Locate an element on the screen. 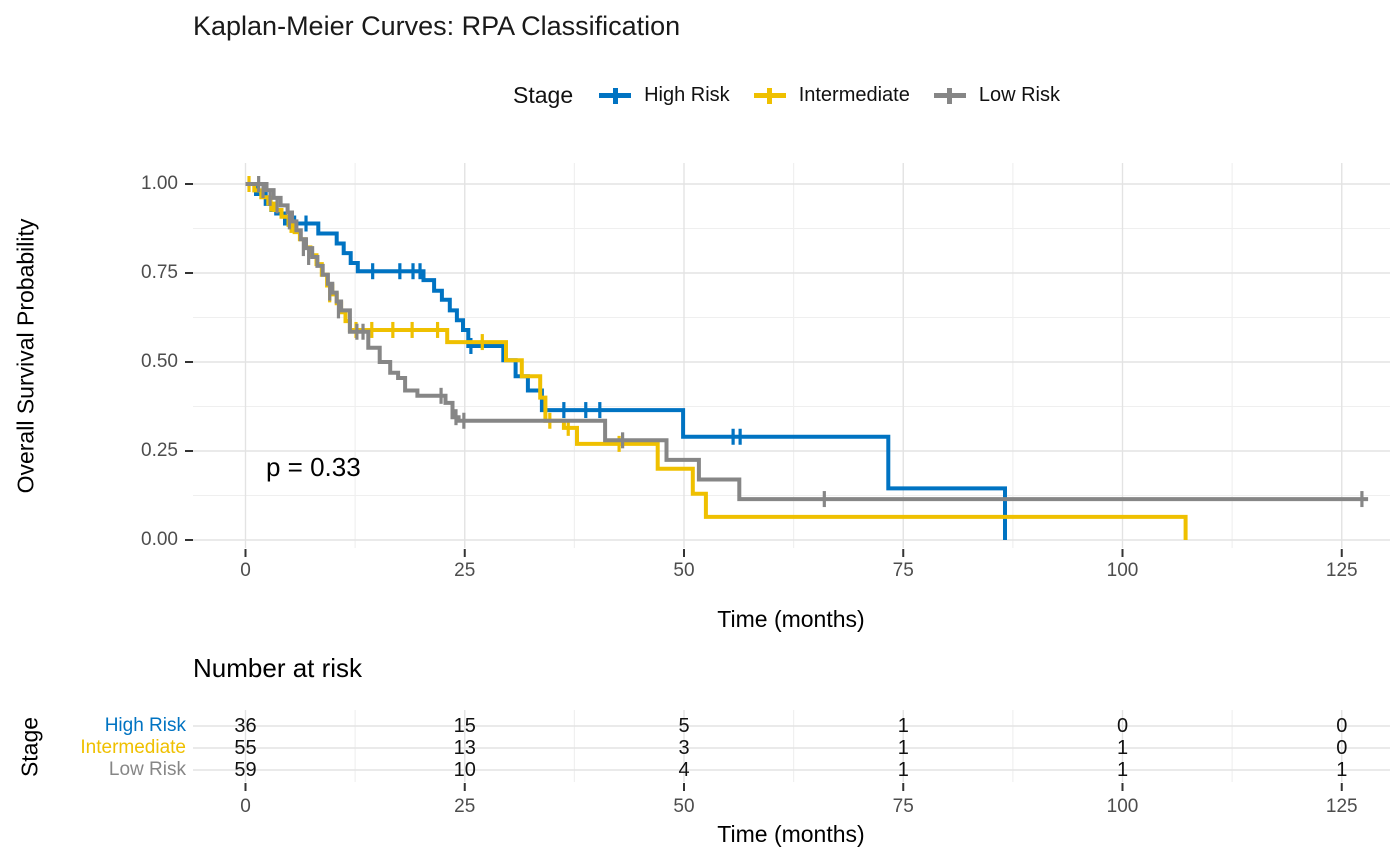  legend: Stage High Risk Intermediate Low Risk is located at coordinates (786, 95).